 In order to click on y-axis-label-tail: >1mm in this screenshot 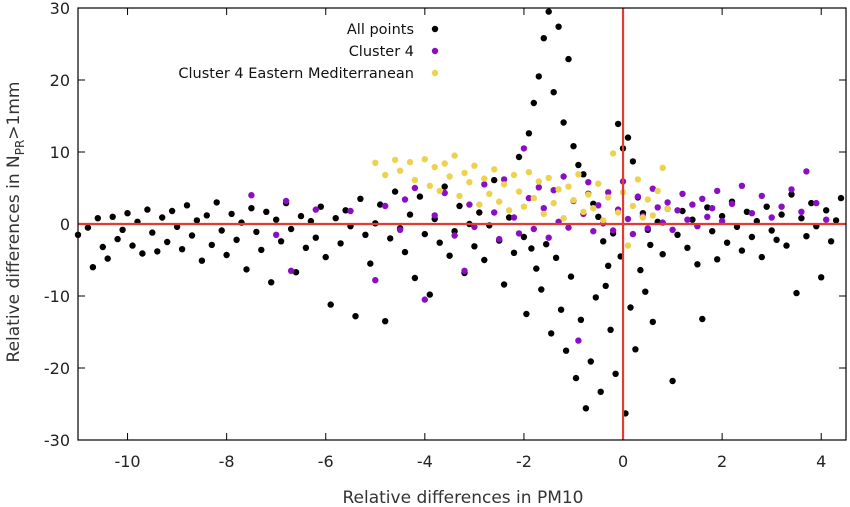, I will do `click(14, 111)`.